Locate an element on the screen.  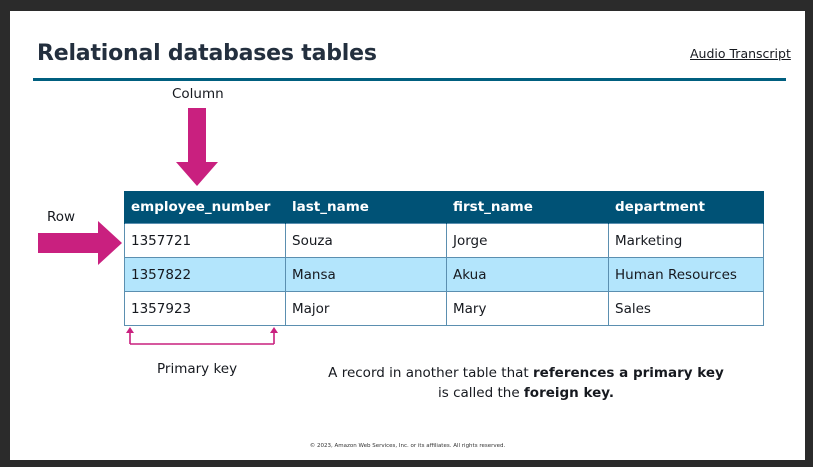
note-bold-text: foreign key. is located at coordinates (568, 393).